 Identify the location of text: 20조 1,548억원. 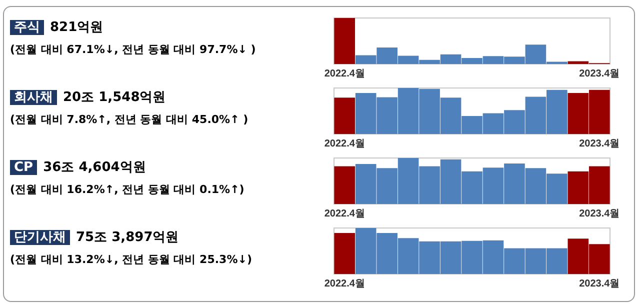
(114, 97).